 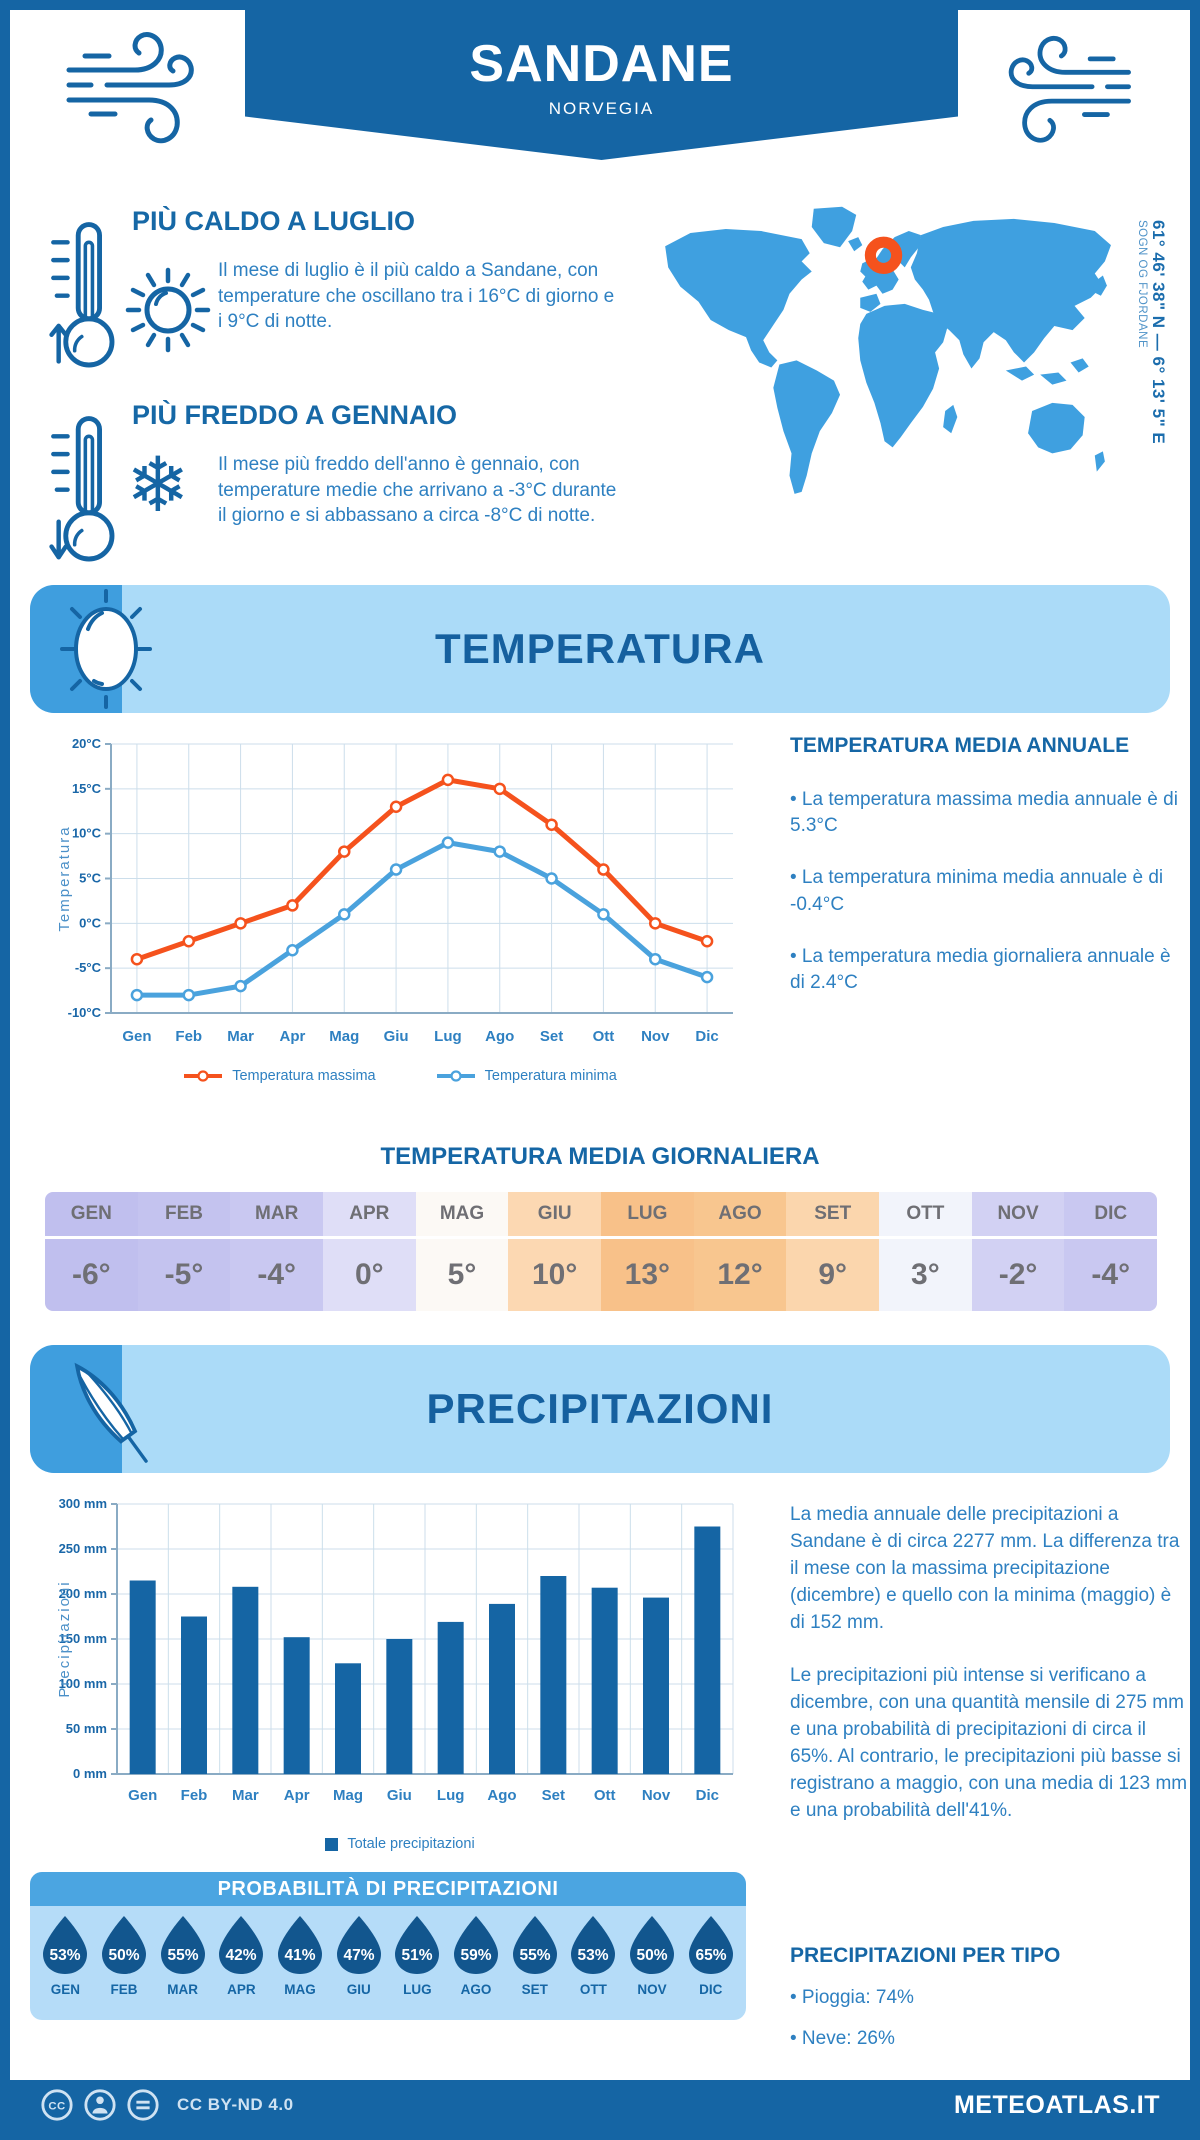 I want to click on umbrella-banner-icon, so click(x=111, y=1412).